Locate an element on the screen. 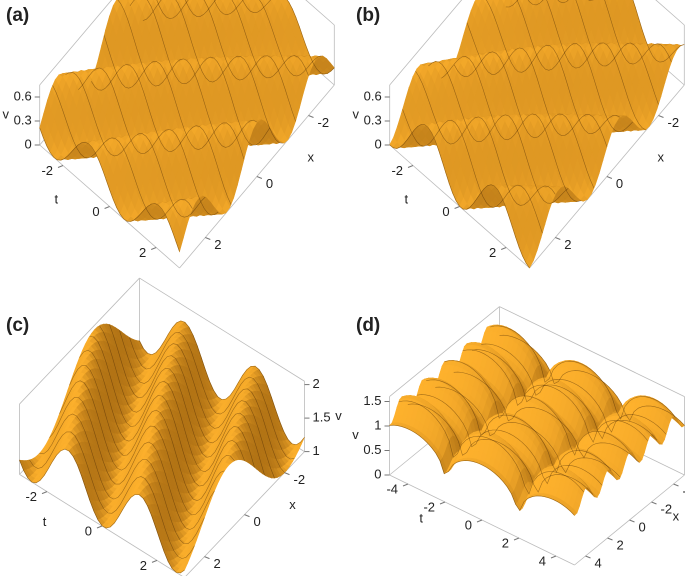 This screenshot has width=685, height=576. v-tick-label: 1 is located at coordinates (316, 450).